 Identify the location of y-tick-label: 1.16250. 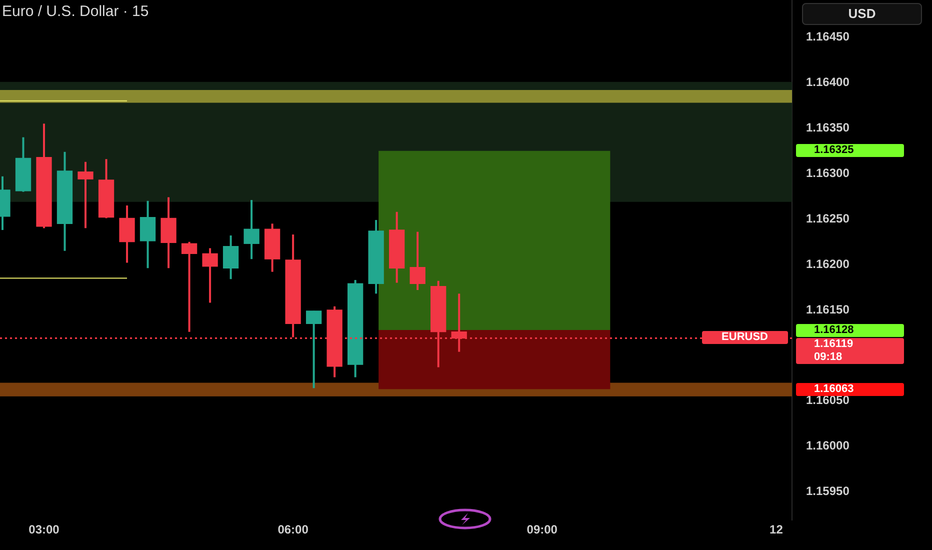
(828, 218).